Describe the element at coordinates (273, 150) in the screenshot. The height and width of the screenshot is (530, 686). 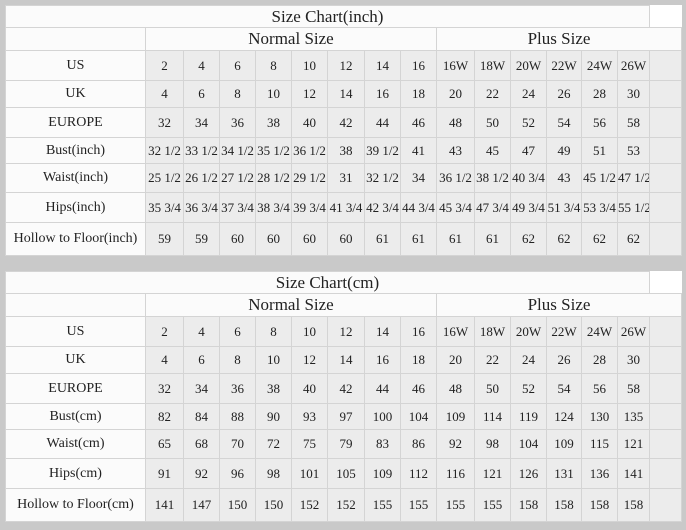
I see `size-value-cell: 35 1/2` at that location.